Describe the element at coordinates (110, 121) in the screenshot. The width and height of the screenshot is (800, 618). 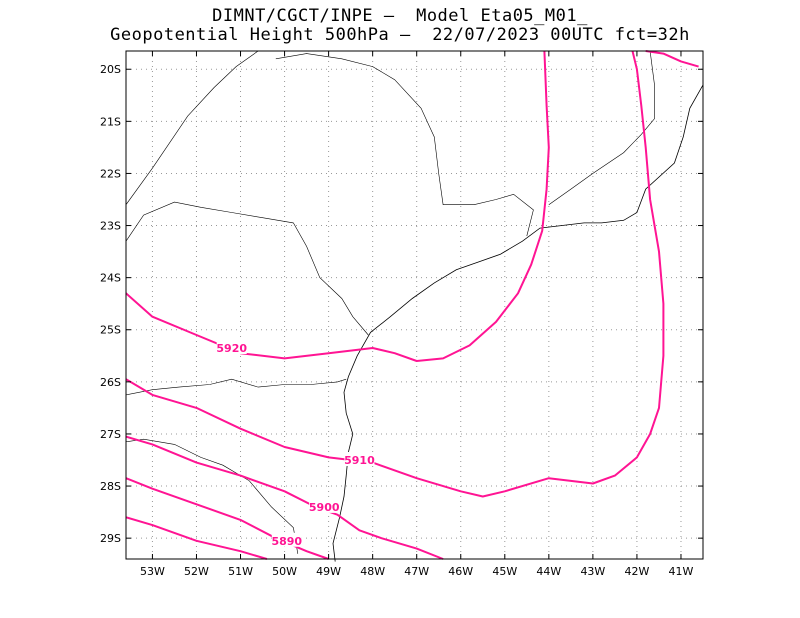
I see `y-tick-label: 21S` at that location.